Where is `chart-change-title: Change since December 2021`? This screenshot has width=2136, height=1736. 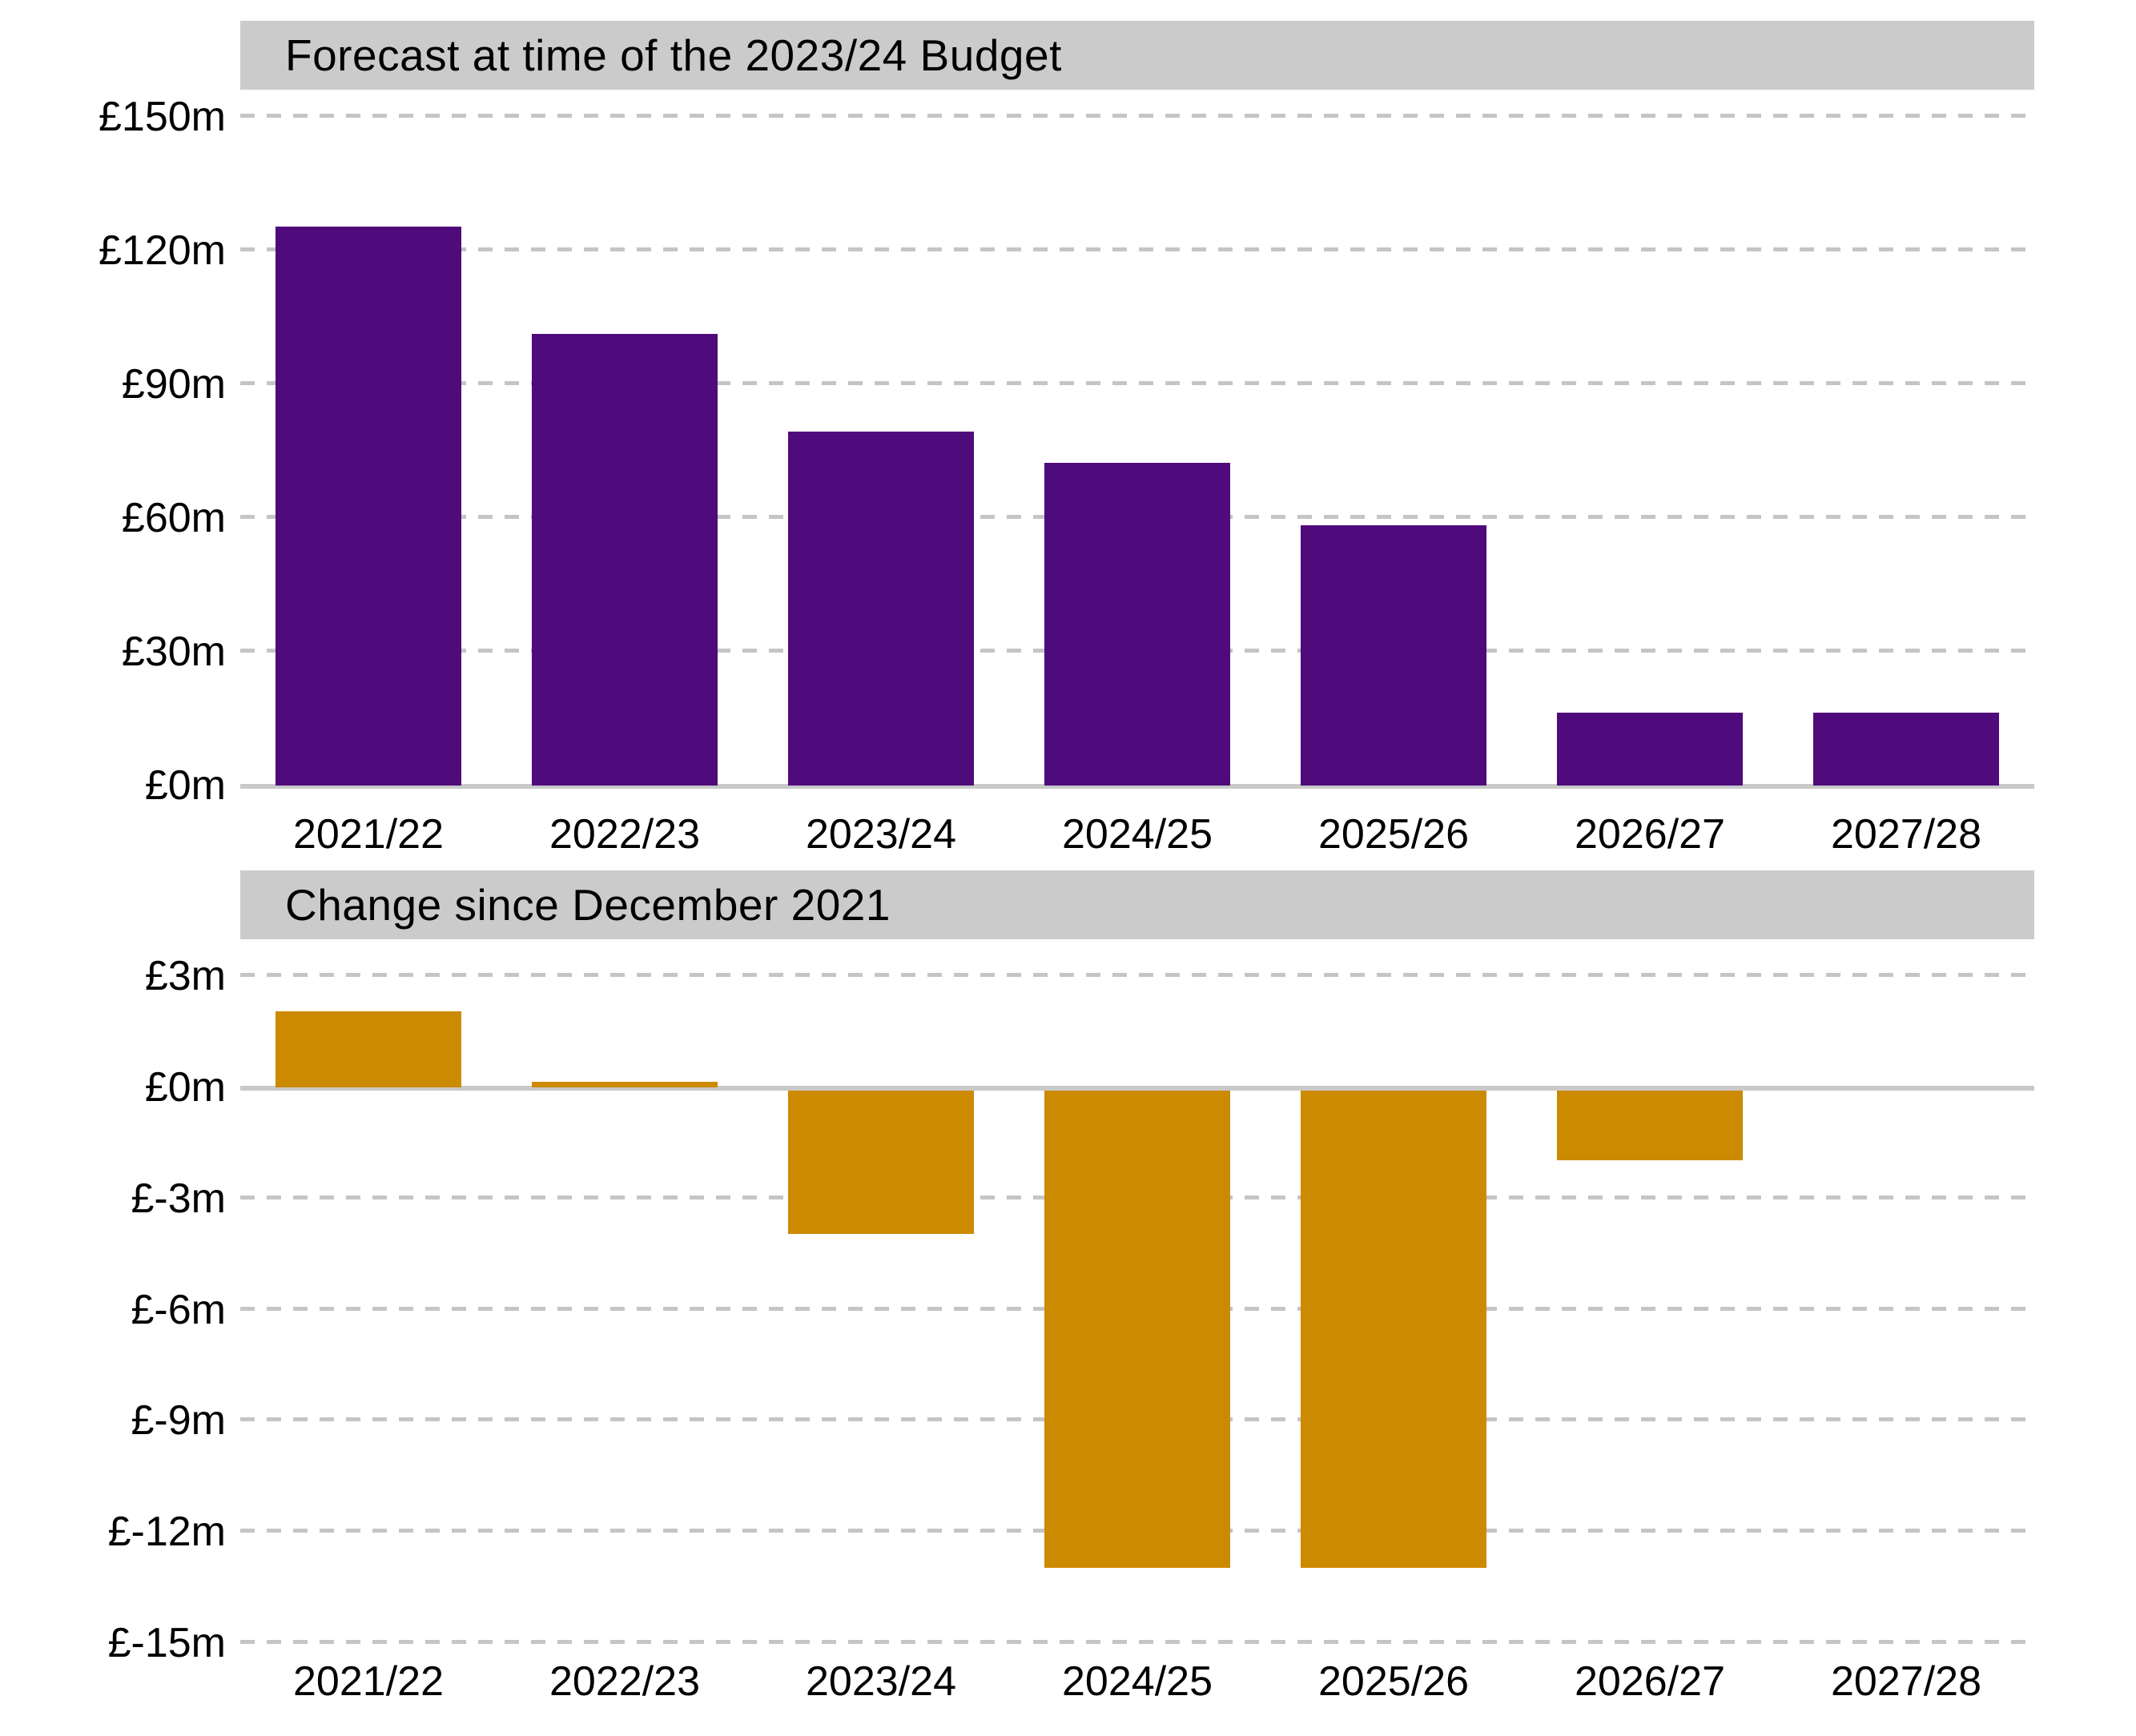
chart-change-title: Change since December 2021 is located at coordinates (588, 905).